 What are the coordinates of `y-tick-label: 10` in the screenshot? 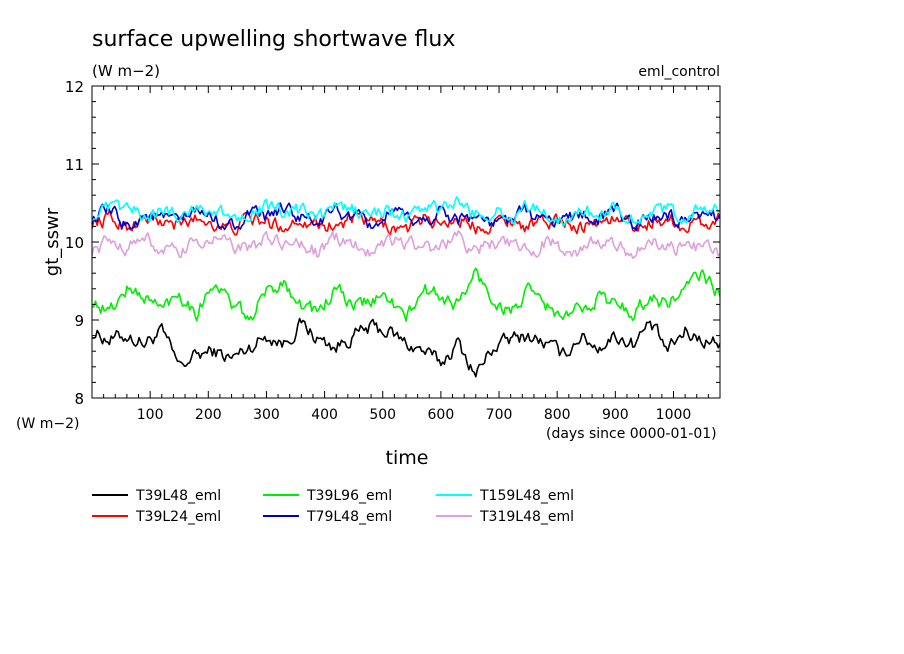 It's located at (74, 243).